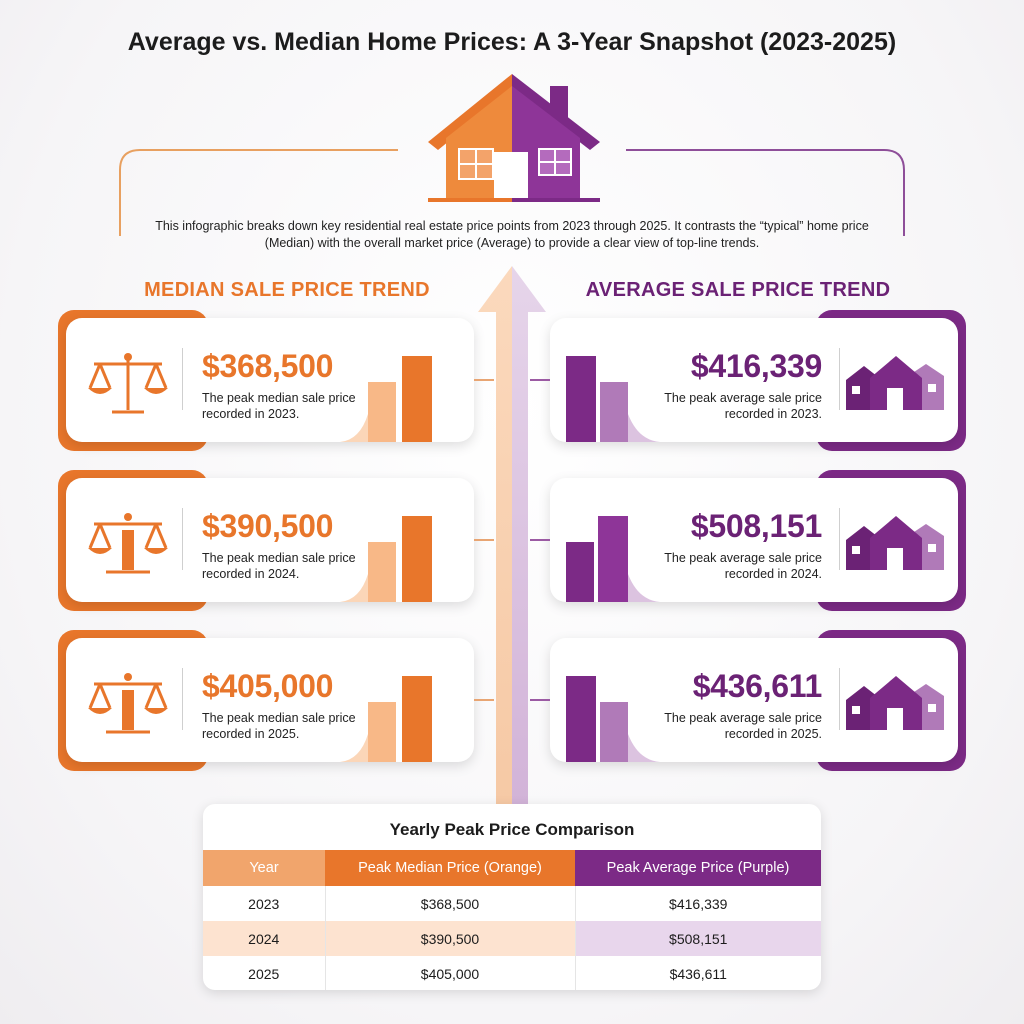  Describe the element at coordinates (450, 868) in the screenshot. I see `table-header-median: Peak Median Price (Orange)` at that location.